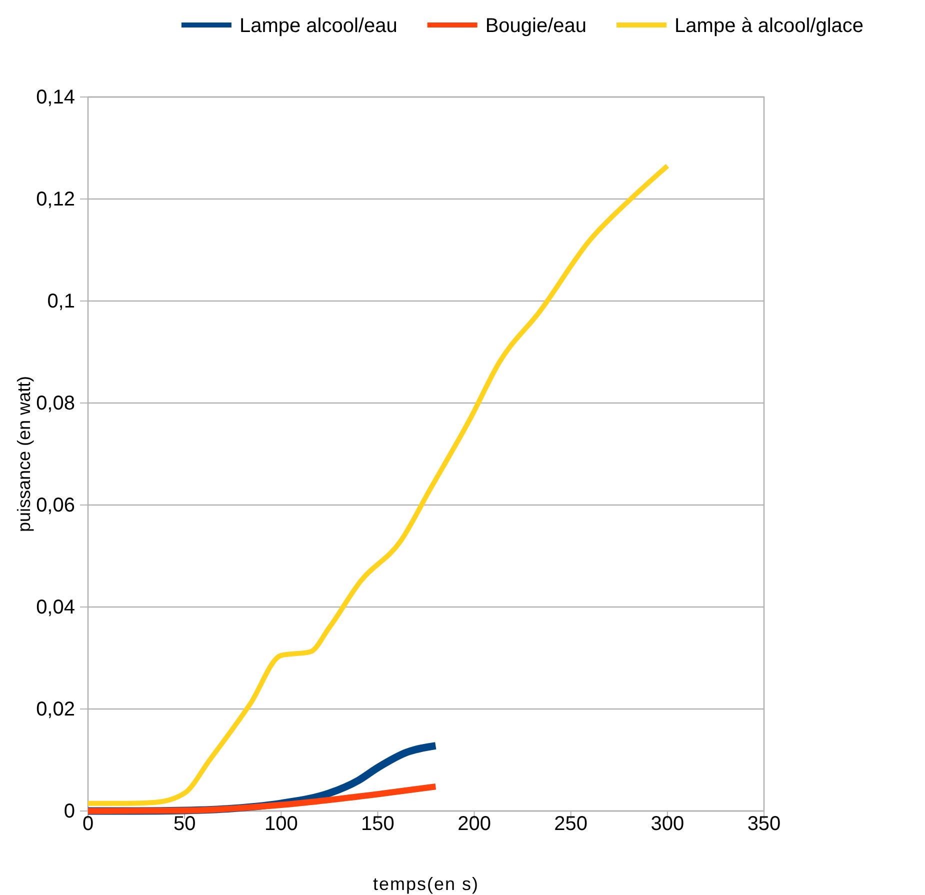 The image size is (925, 895). Describe the element at coordinates (281, 824) in the screenshot. I see `x-tick-label: 100` at that location.